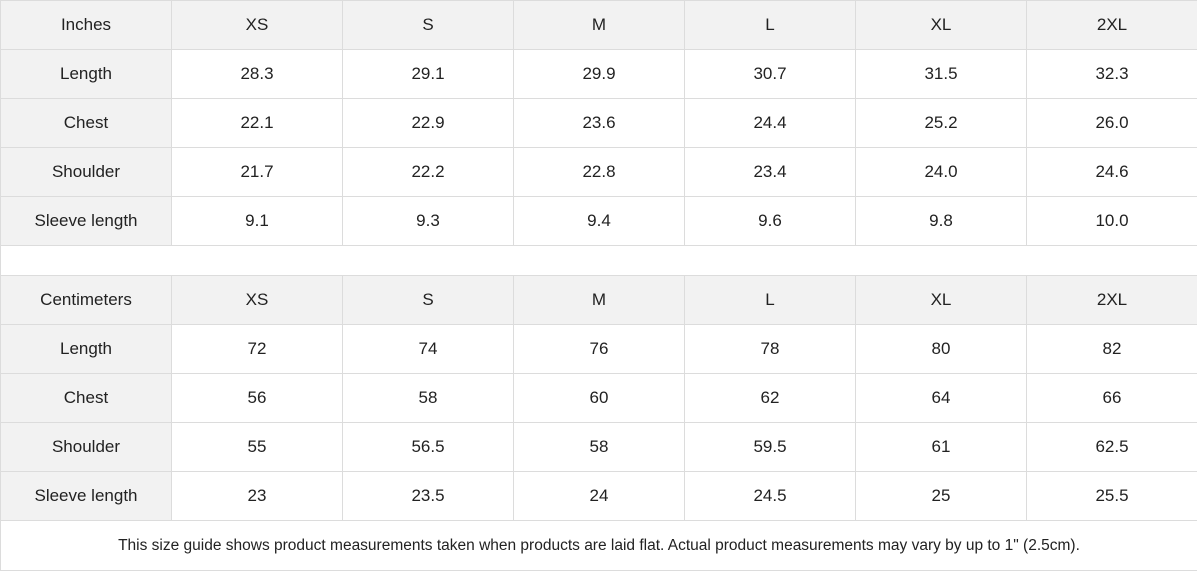 The width and height of the screenshot is (1197, 580). Describe the element at coordinates (941, 496) in the screenshot. I see `measurement-value: 25` at that location.